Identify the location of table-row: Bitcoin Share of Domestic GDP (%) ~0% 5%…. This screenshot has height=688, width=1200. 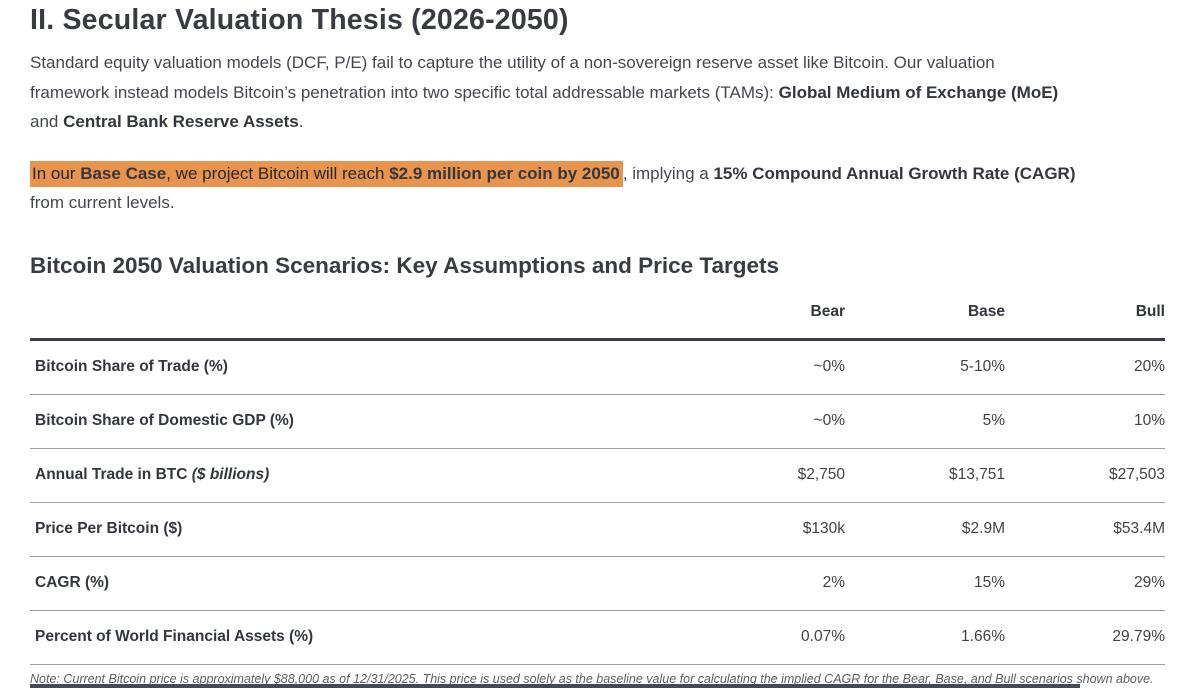
(597, 421).